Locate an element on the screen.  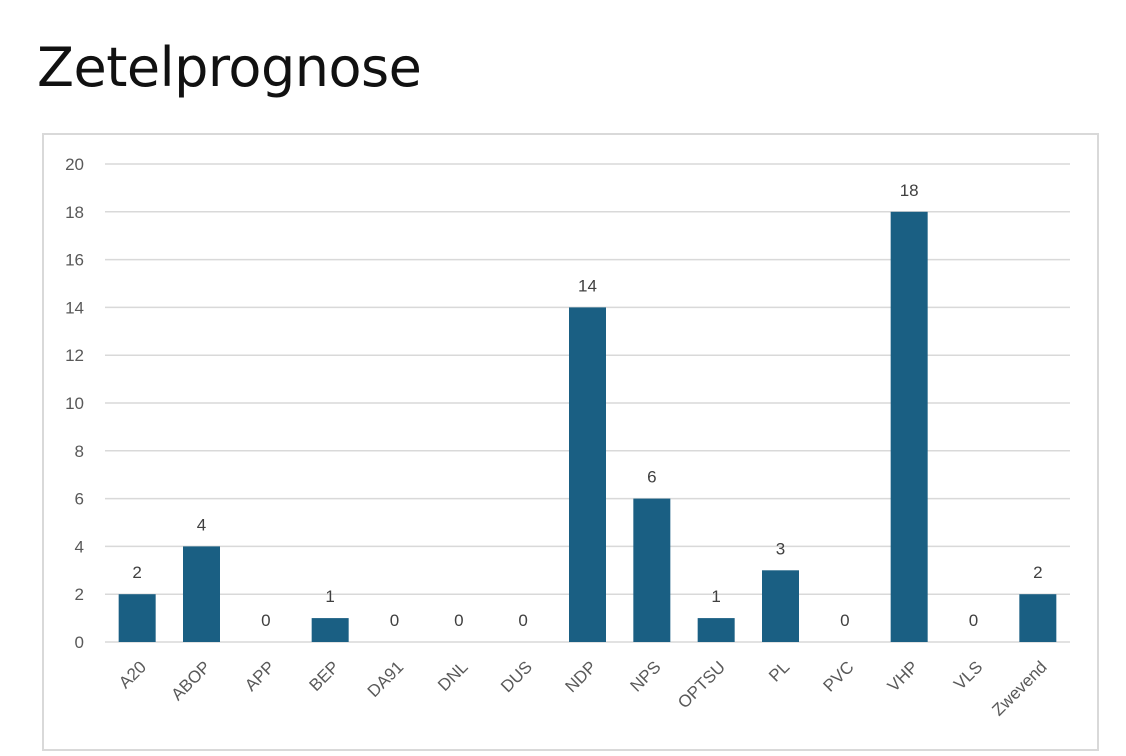
x-tick-label: NPS is located at coordinates (646, 676).